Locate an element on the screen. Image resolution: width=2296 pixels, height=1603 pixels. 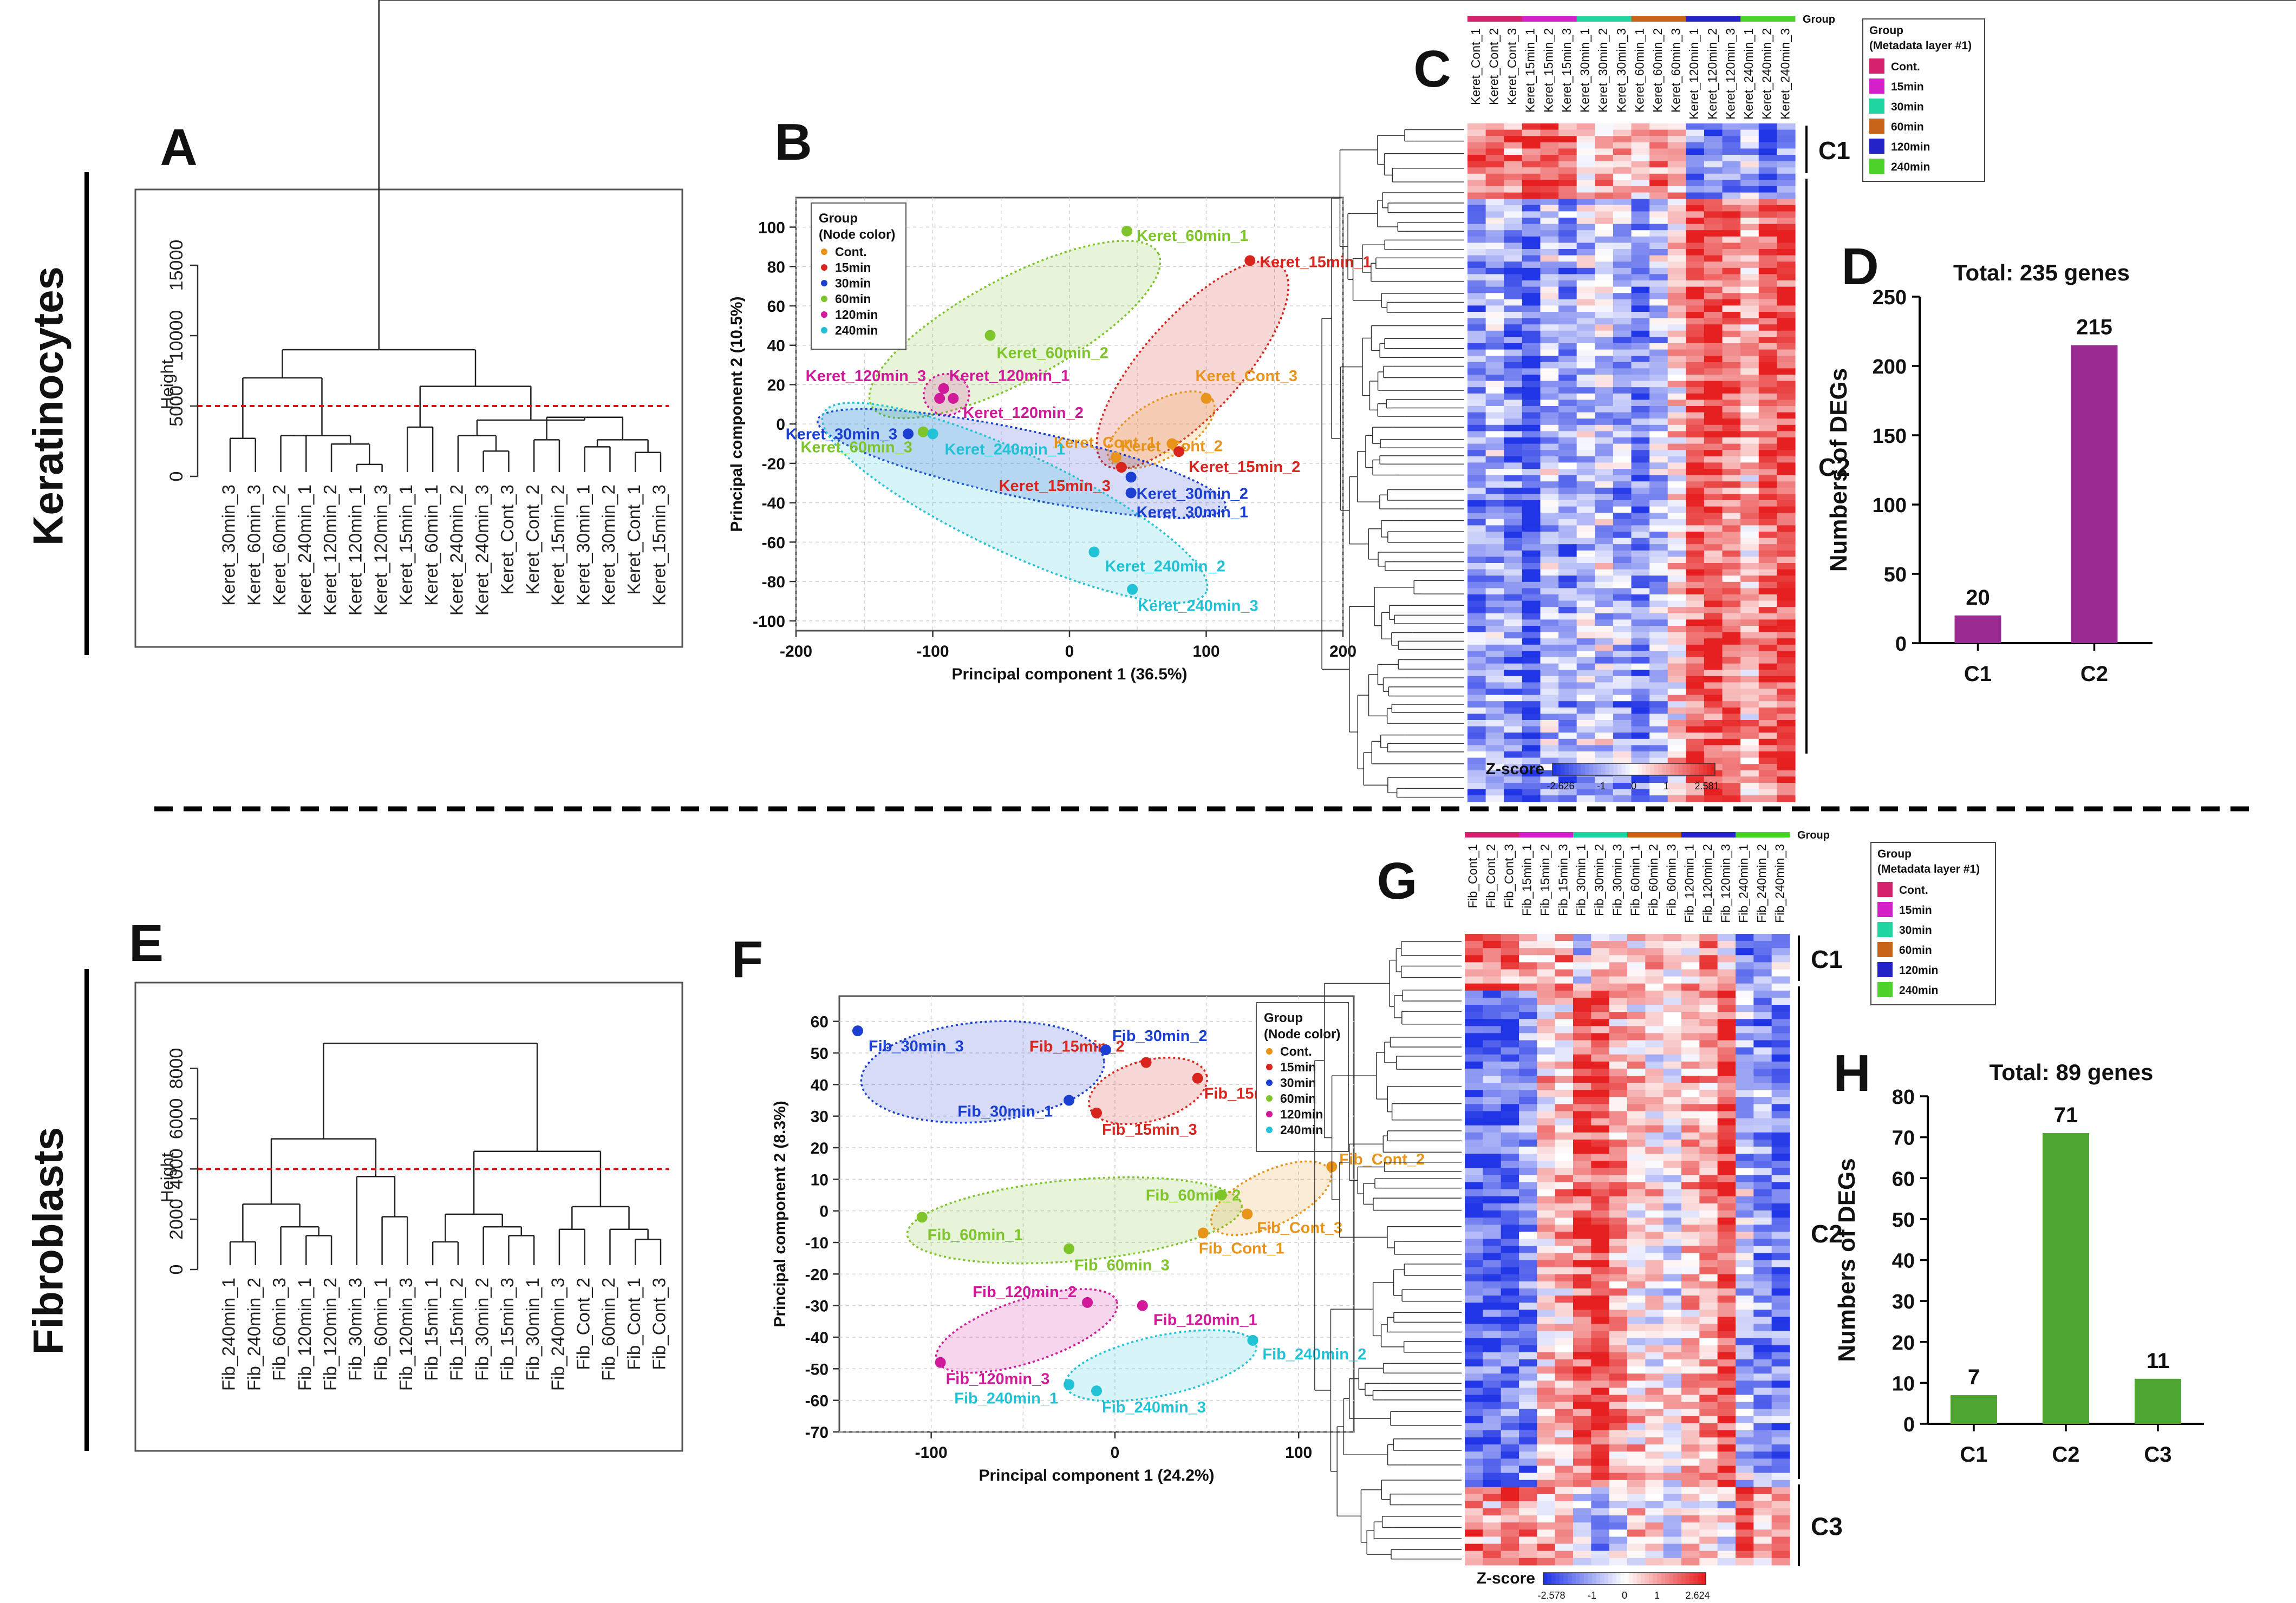
y-tick-label: -60 is located at coordinates (773, 543).